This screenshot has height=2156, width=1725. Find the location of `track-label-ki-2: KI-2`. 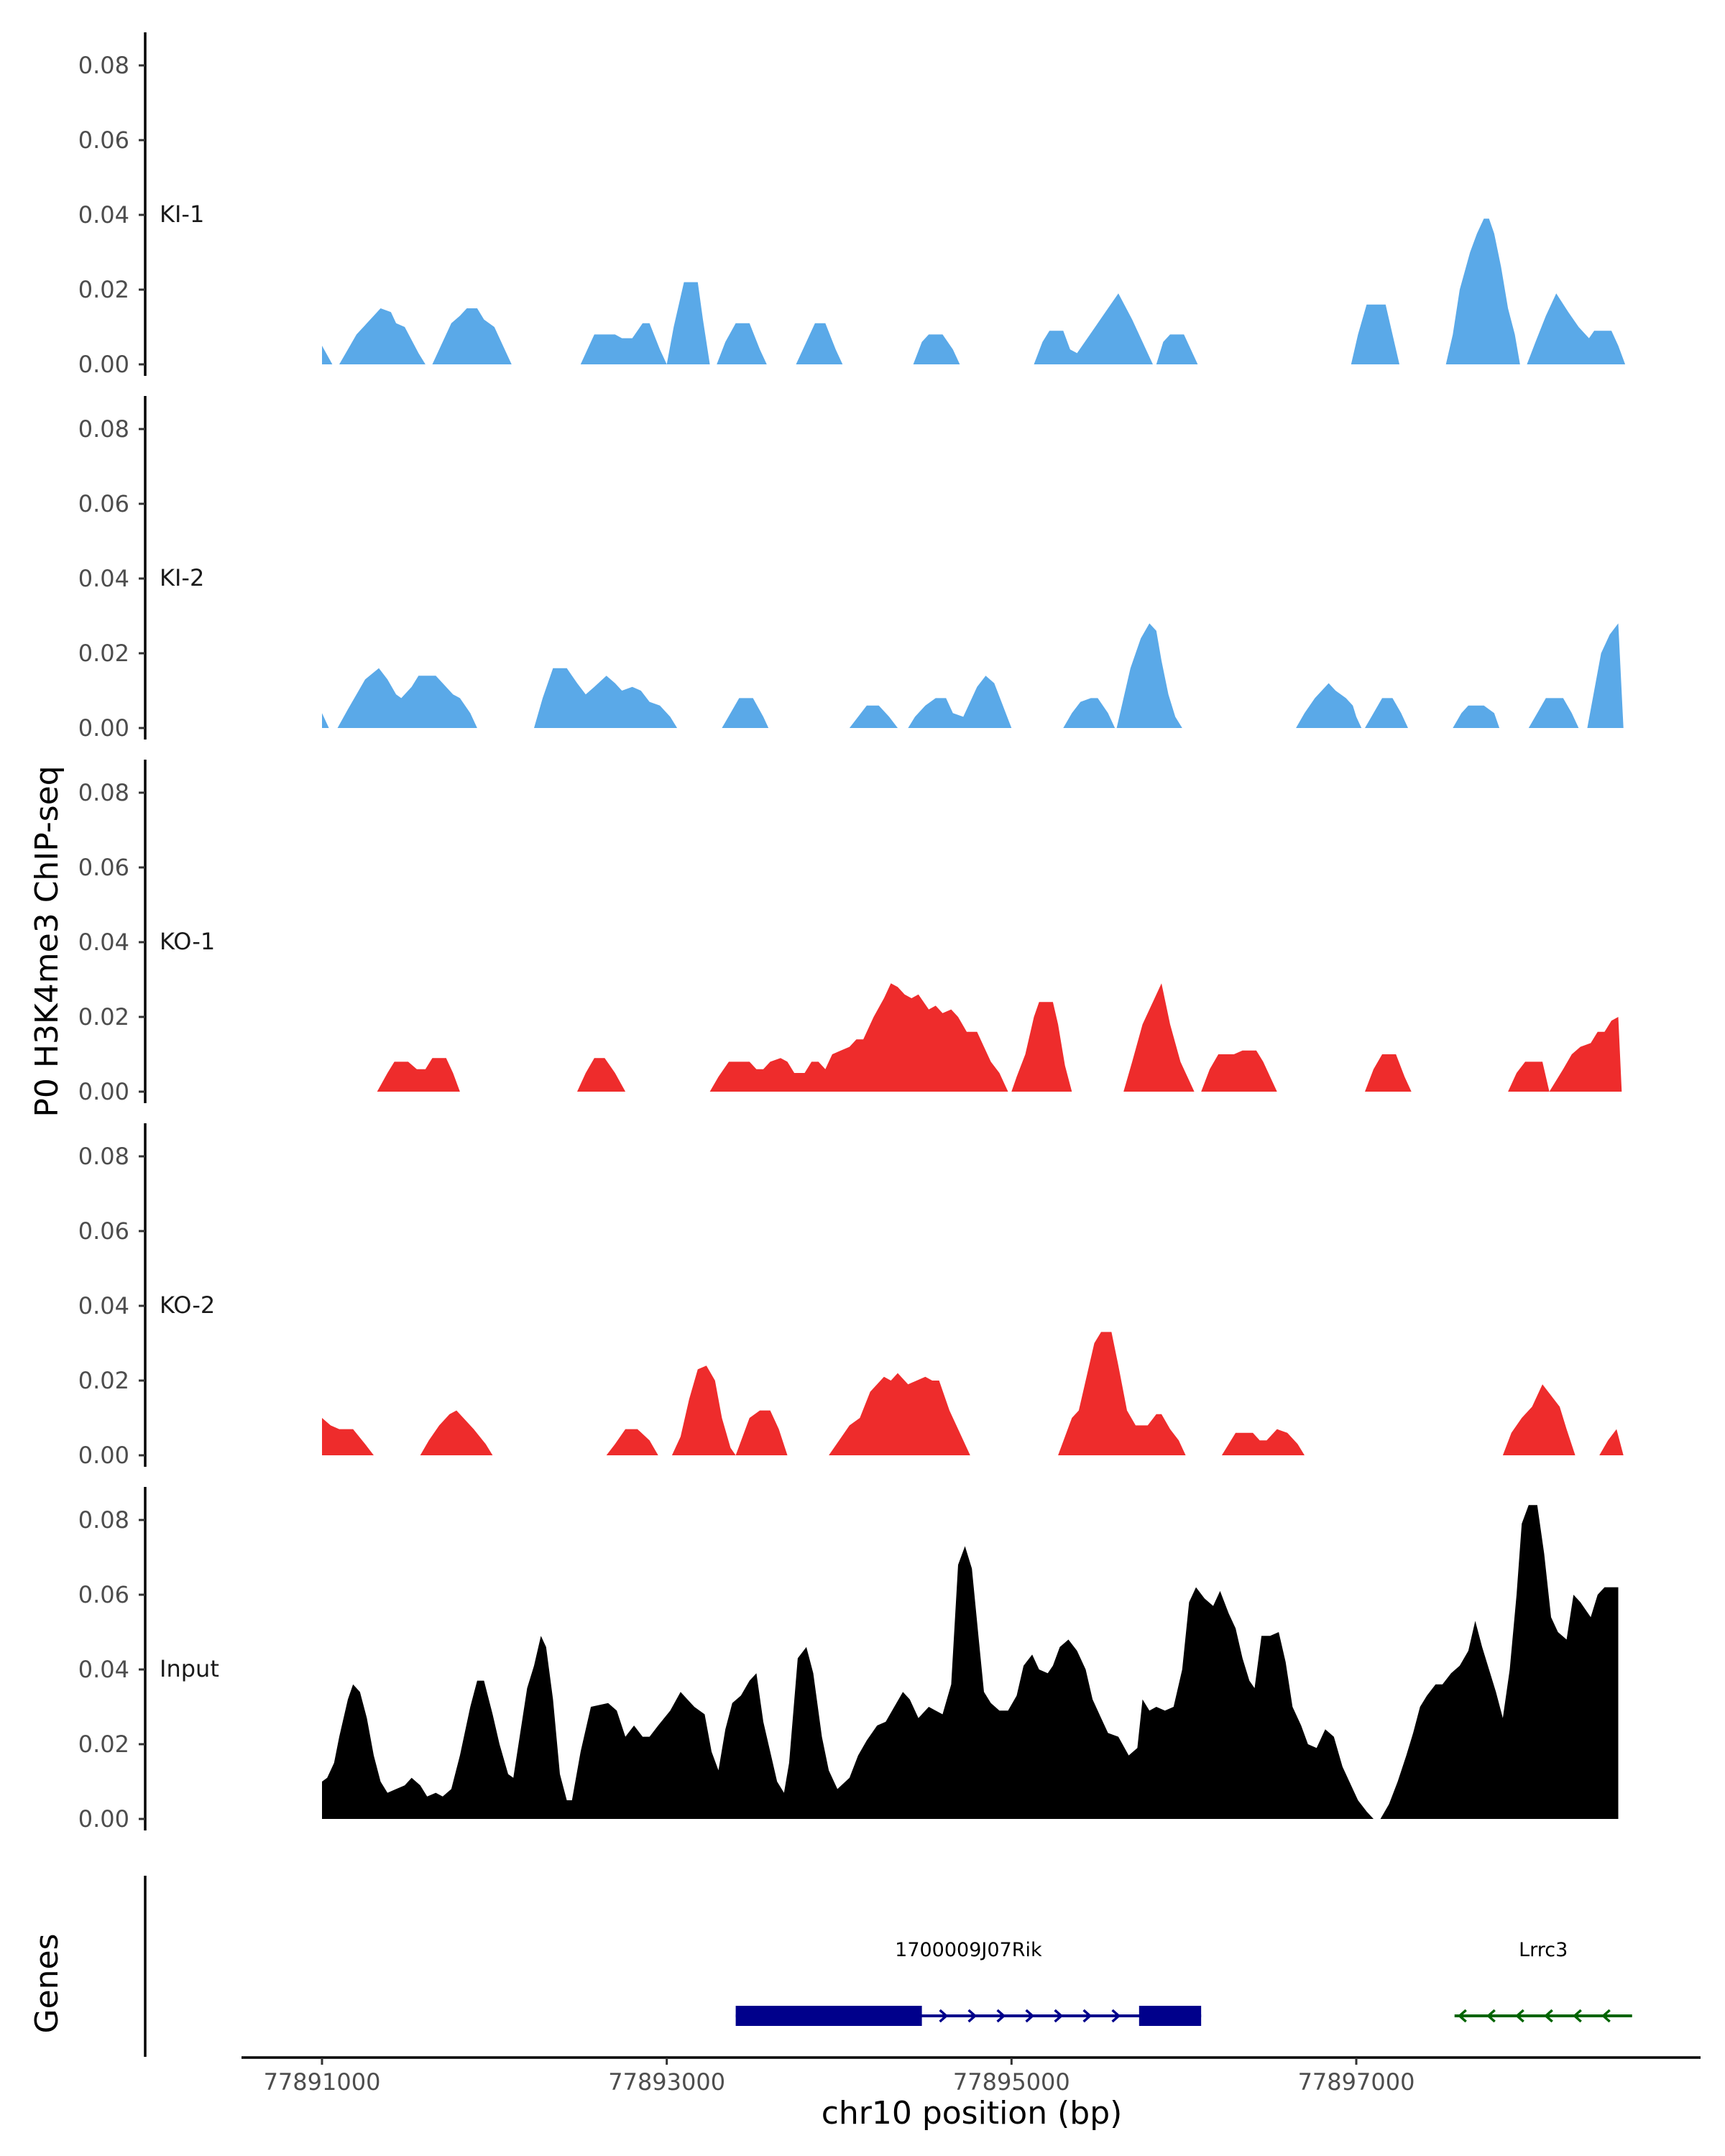

track-label-ki-2: KI-2 is located at coordinates (182, 577).